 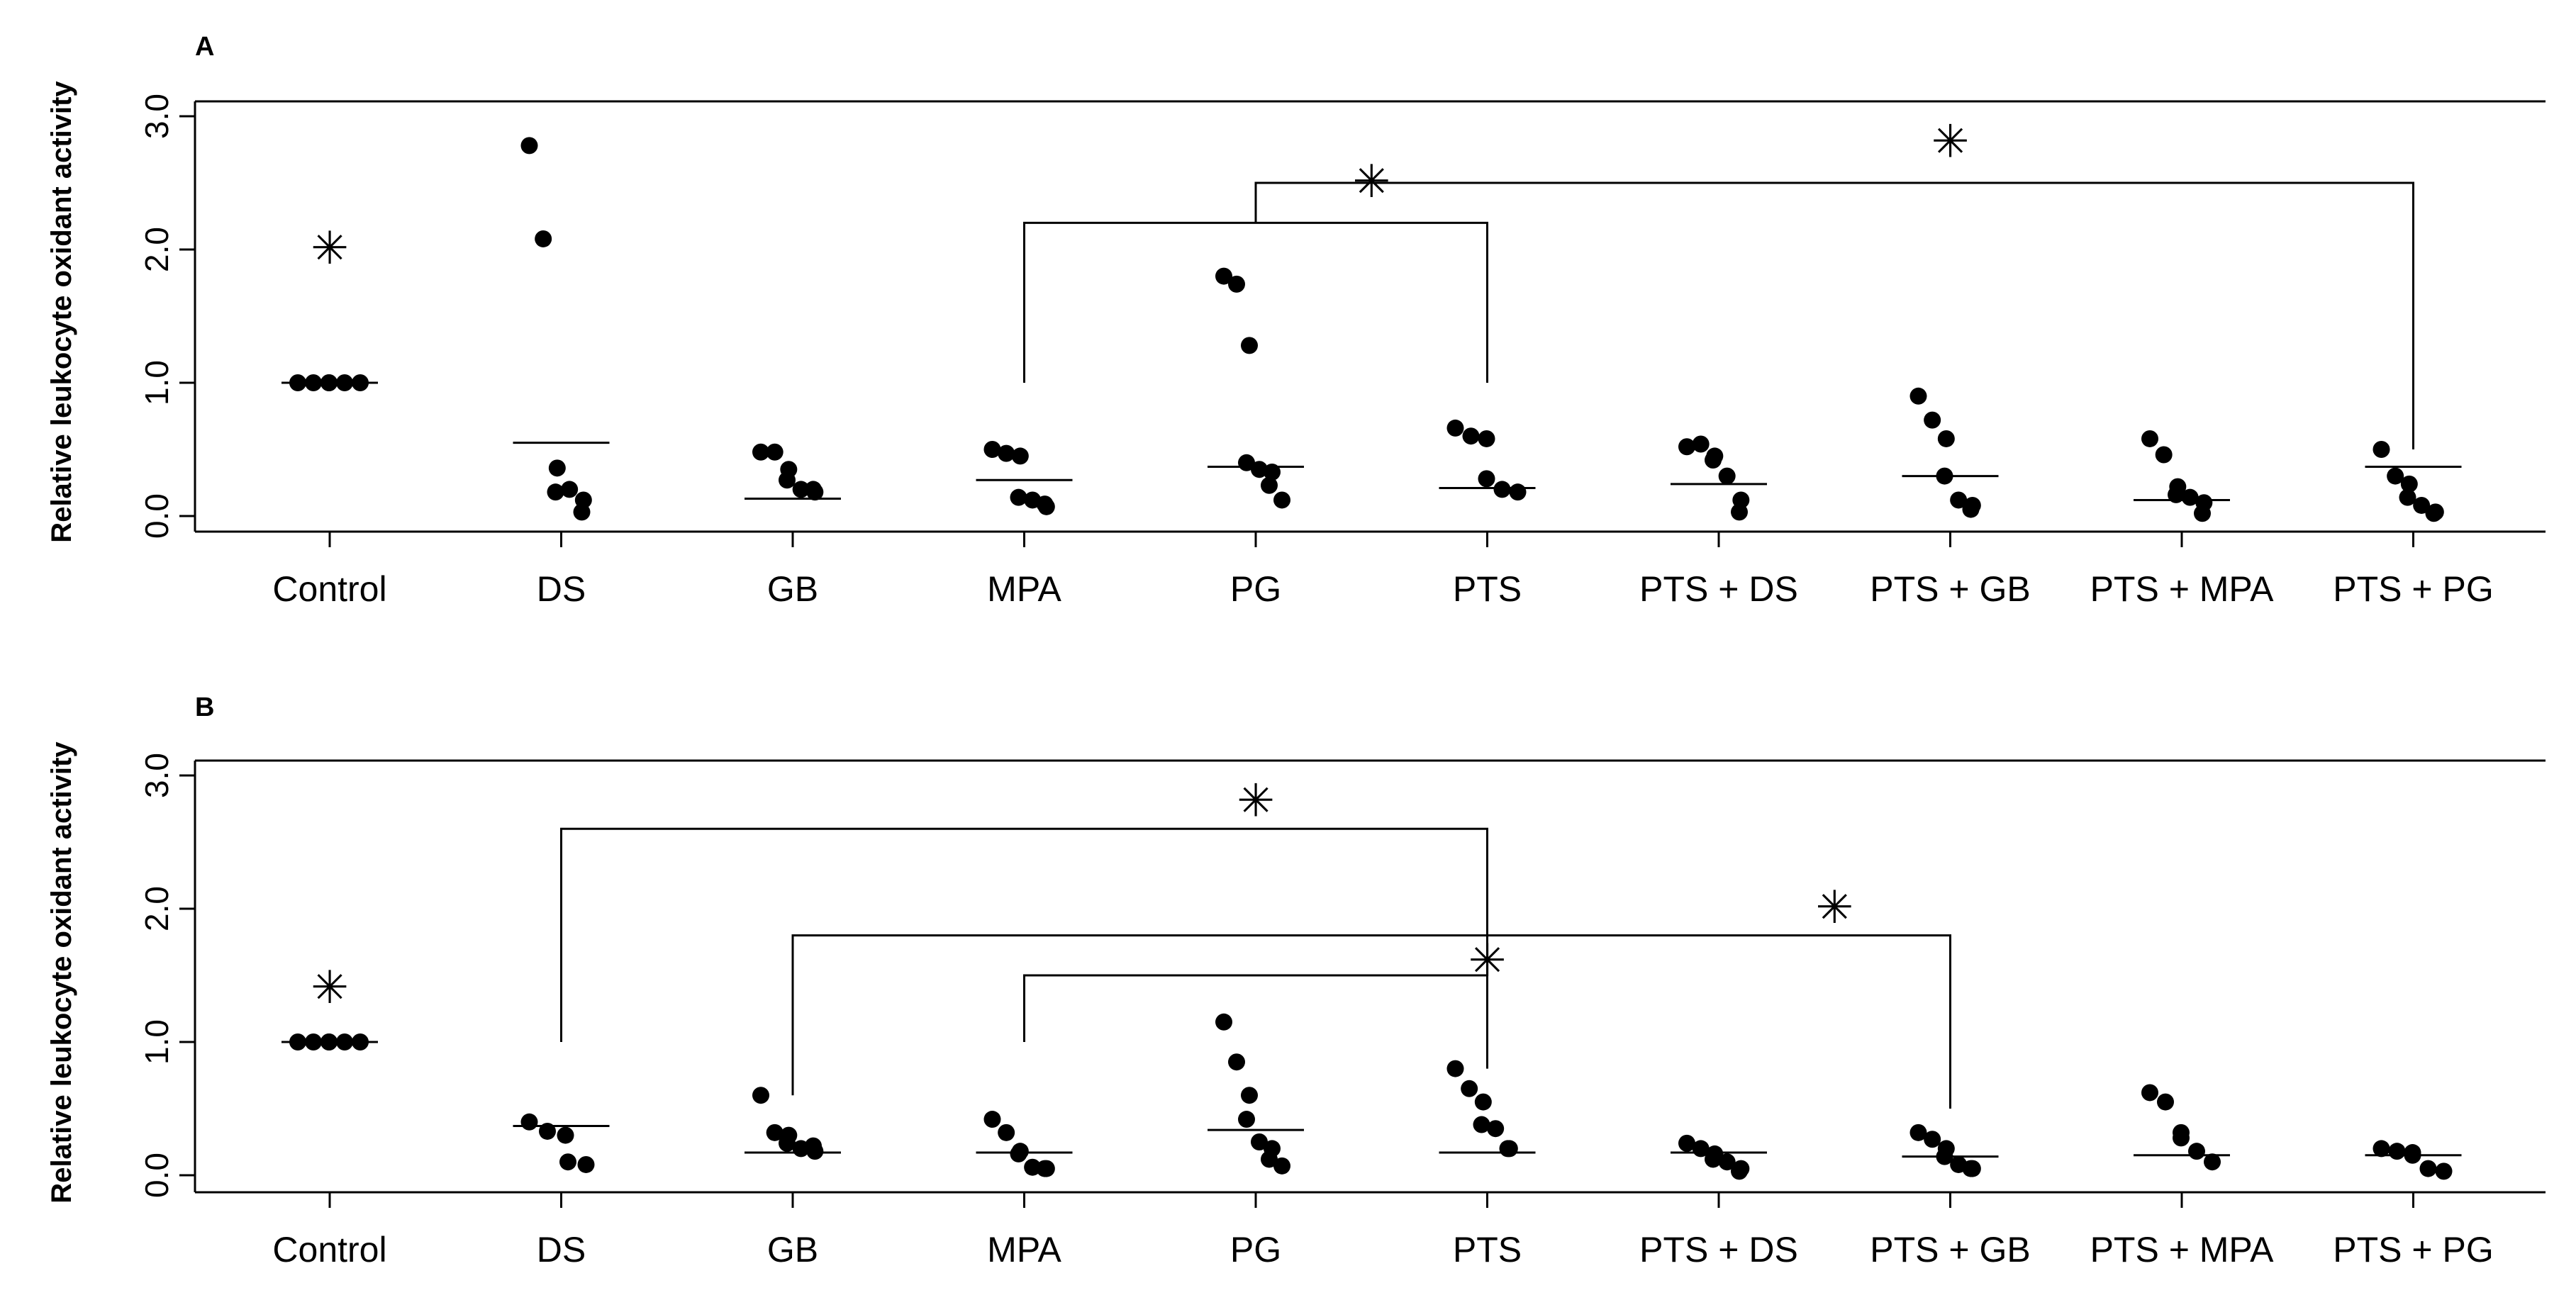 I want to click on category-label: PTS + MPA, so click(x=2182, y=1250).